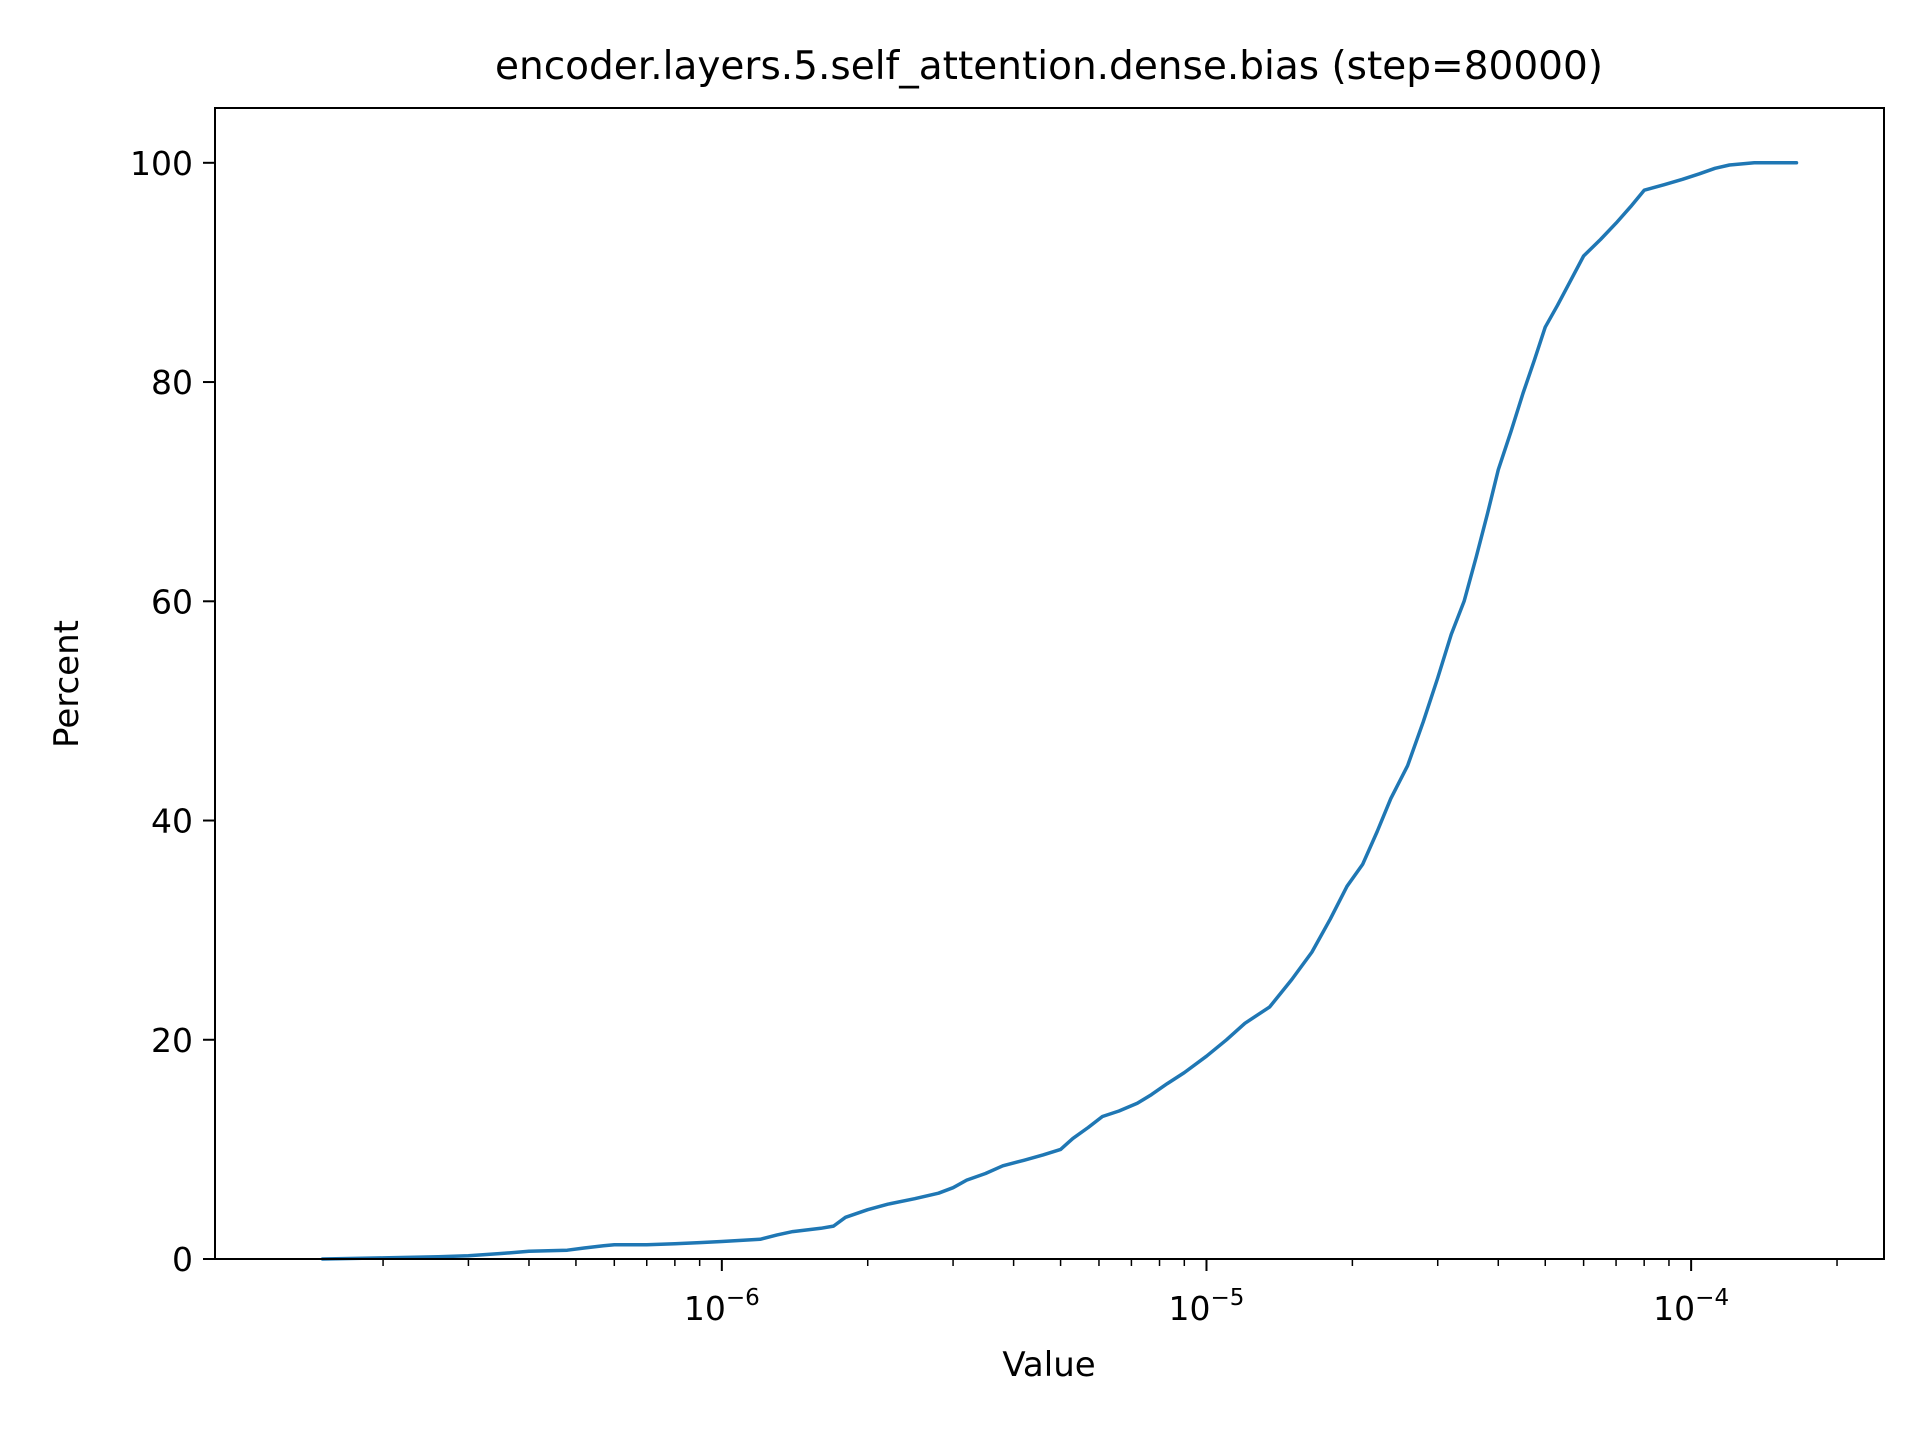 The height and width of the screenshot is (1445, 1920). I want to click on x-axis-label: Value, so click(1048, 1365).